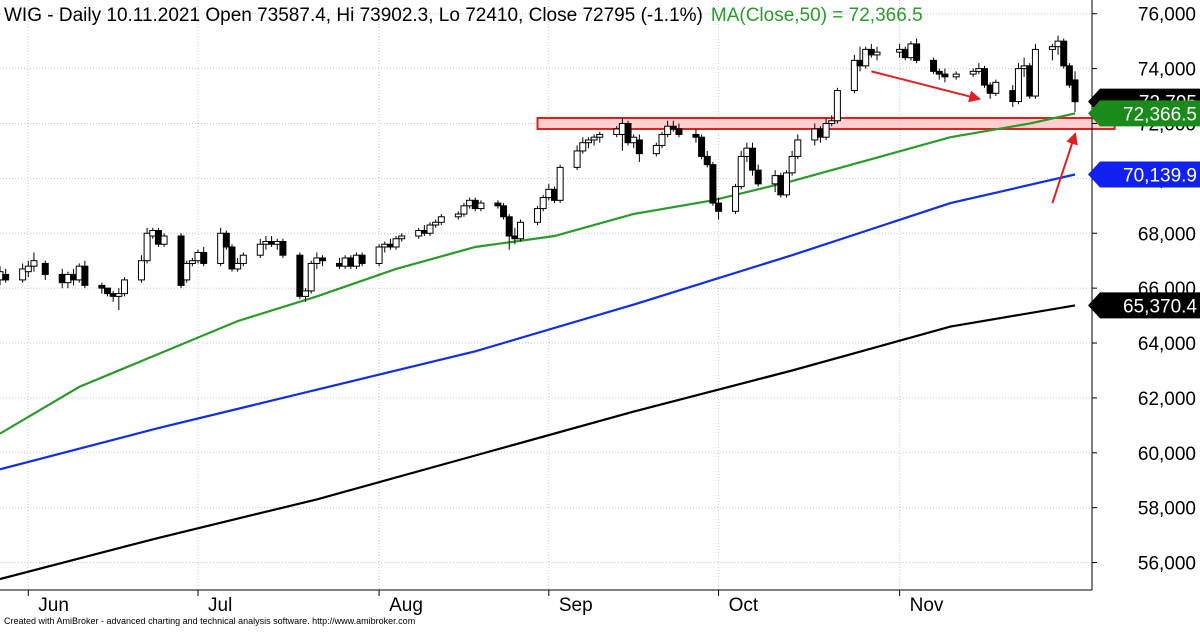  Describe the element at coordinates (1160, 114) in the screenshot. I see `value-label: 72,366.5` at that location.